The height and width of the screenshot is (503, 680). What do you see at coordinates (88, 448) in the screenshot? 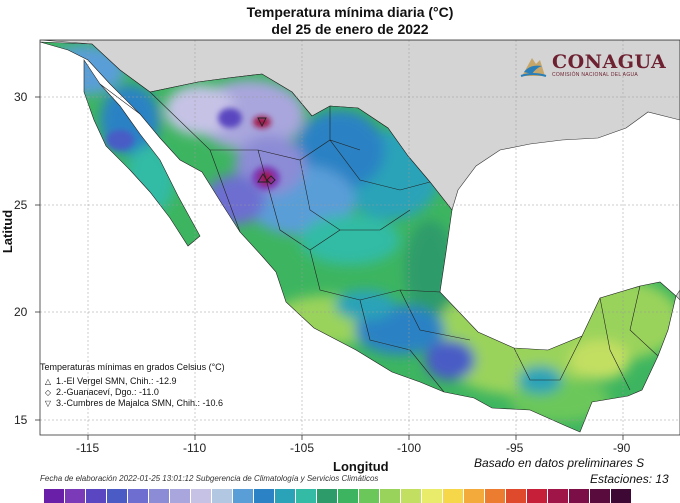
I see `x-tick-label: -115` at bounding box center [88, 448].